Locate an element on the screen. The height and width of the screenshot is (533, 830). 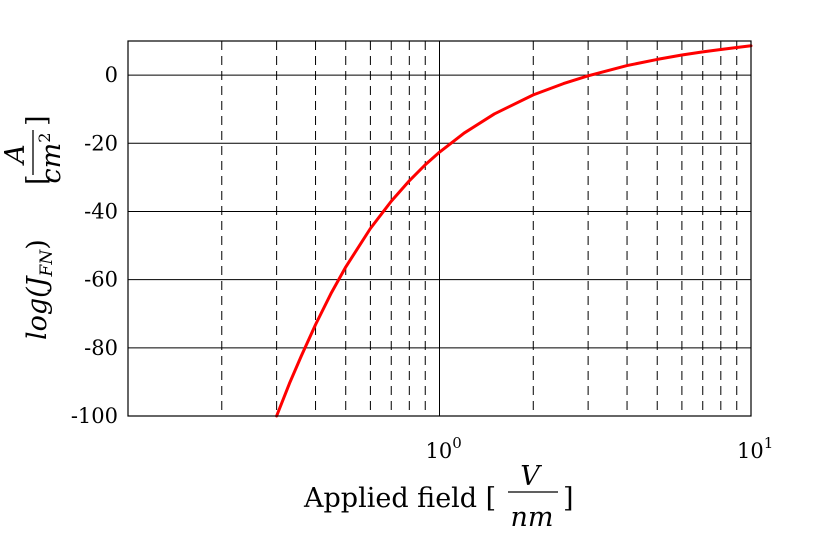
y-tick-label: -80 is located at coordinates (101, 348).